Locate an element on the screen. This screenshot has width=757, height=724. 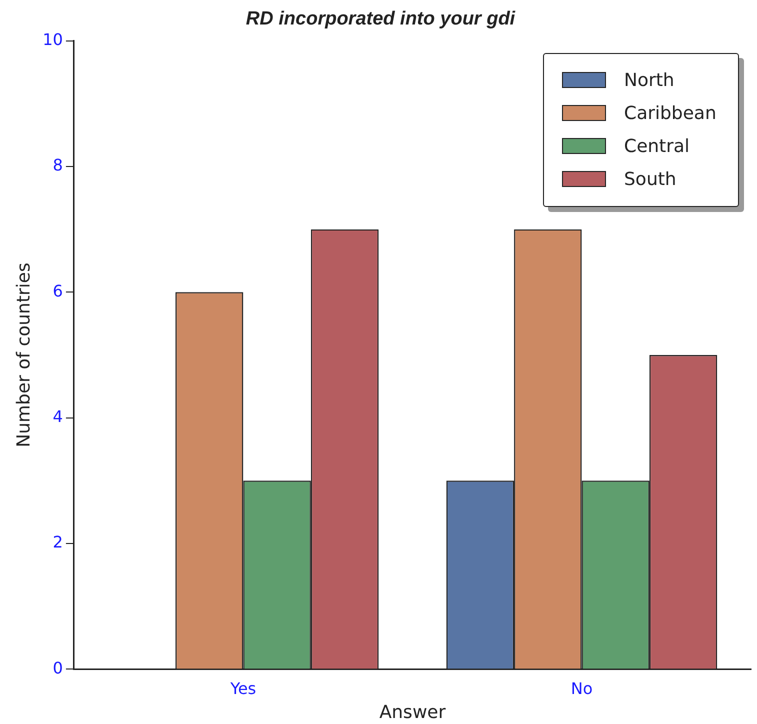
legend-label: North is located at coordinates (649, 80).